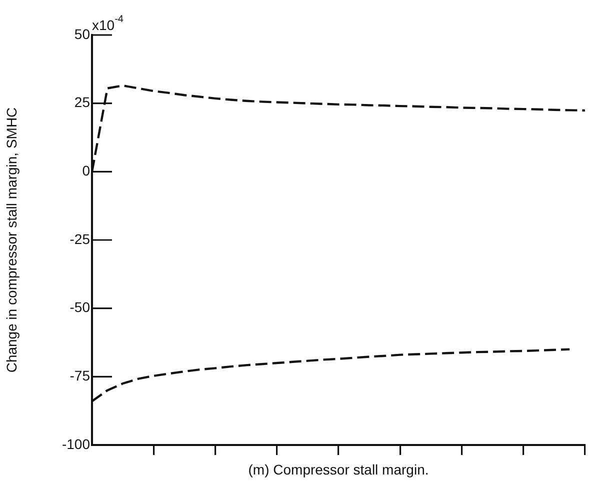  Describe the element at coordinates (86, 170) in the screenshot. I see `y-tick-label: 0` at that location.